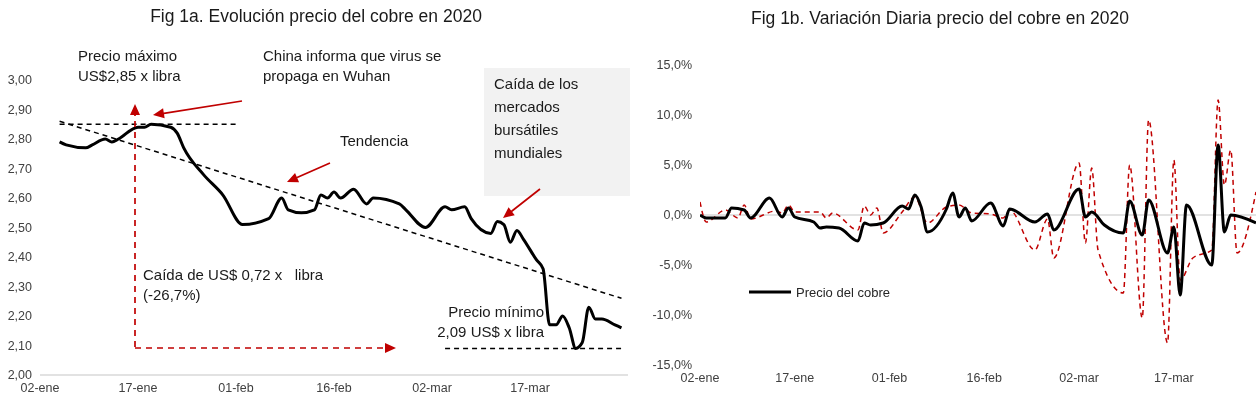 The width and height of the screenshot is (1258, 402). Describe the element at coordinates (20, 375) in the screenshot. I see `y-tick-label: 2,00` at that location.